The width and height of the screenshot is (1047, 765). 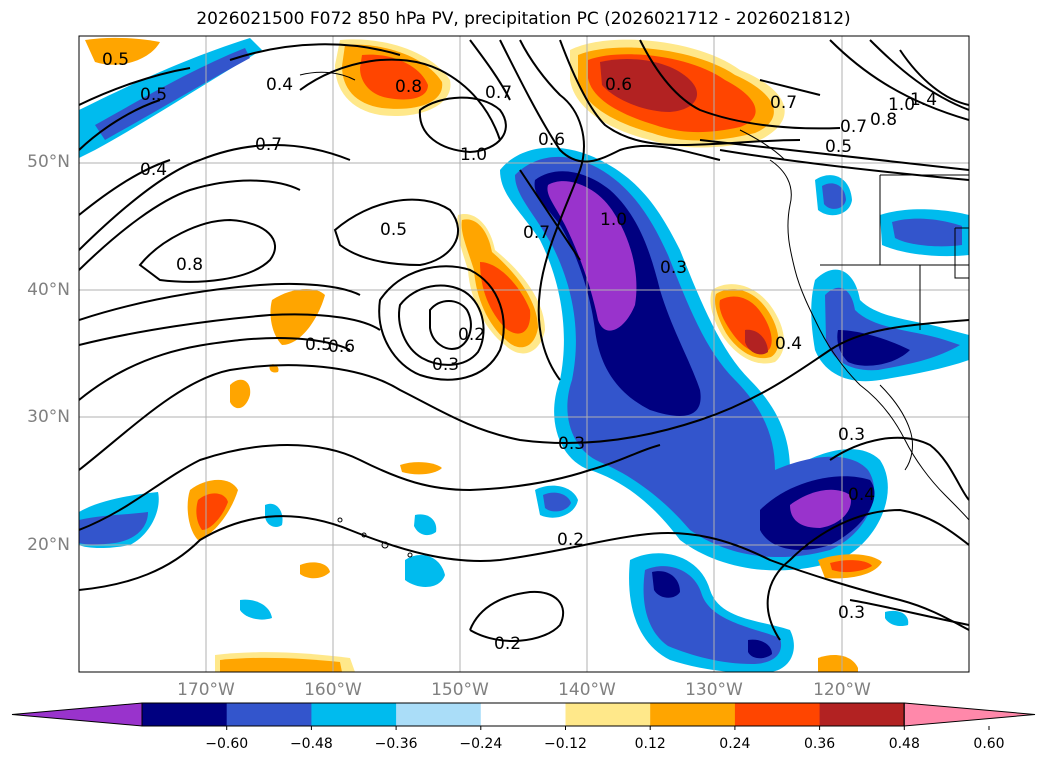 What do you see at coordinates (77, 714) in the screenshot?
I see `colorbar-extend-min` at bounding box center [77, 714].